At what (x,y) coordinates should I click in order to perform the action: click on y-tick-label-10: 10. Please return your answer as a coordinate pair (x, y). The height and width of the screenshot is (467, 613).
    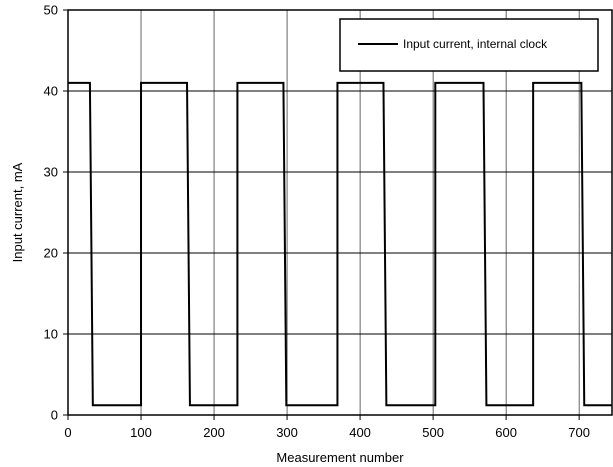
    Looking at the image, I should click on (51, 334).